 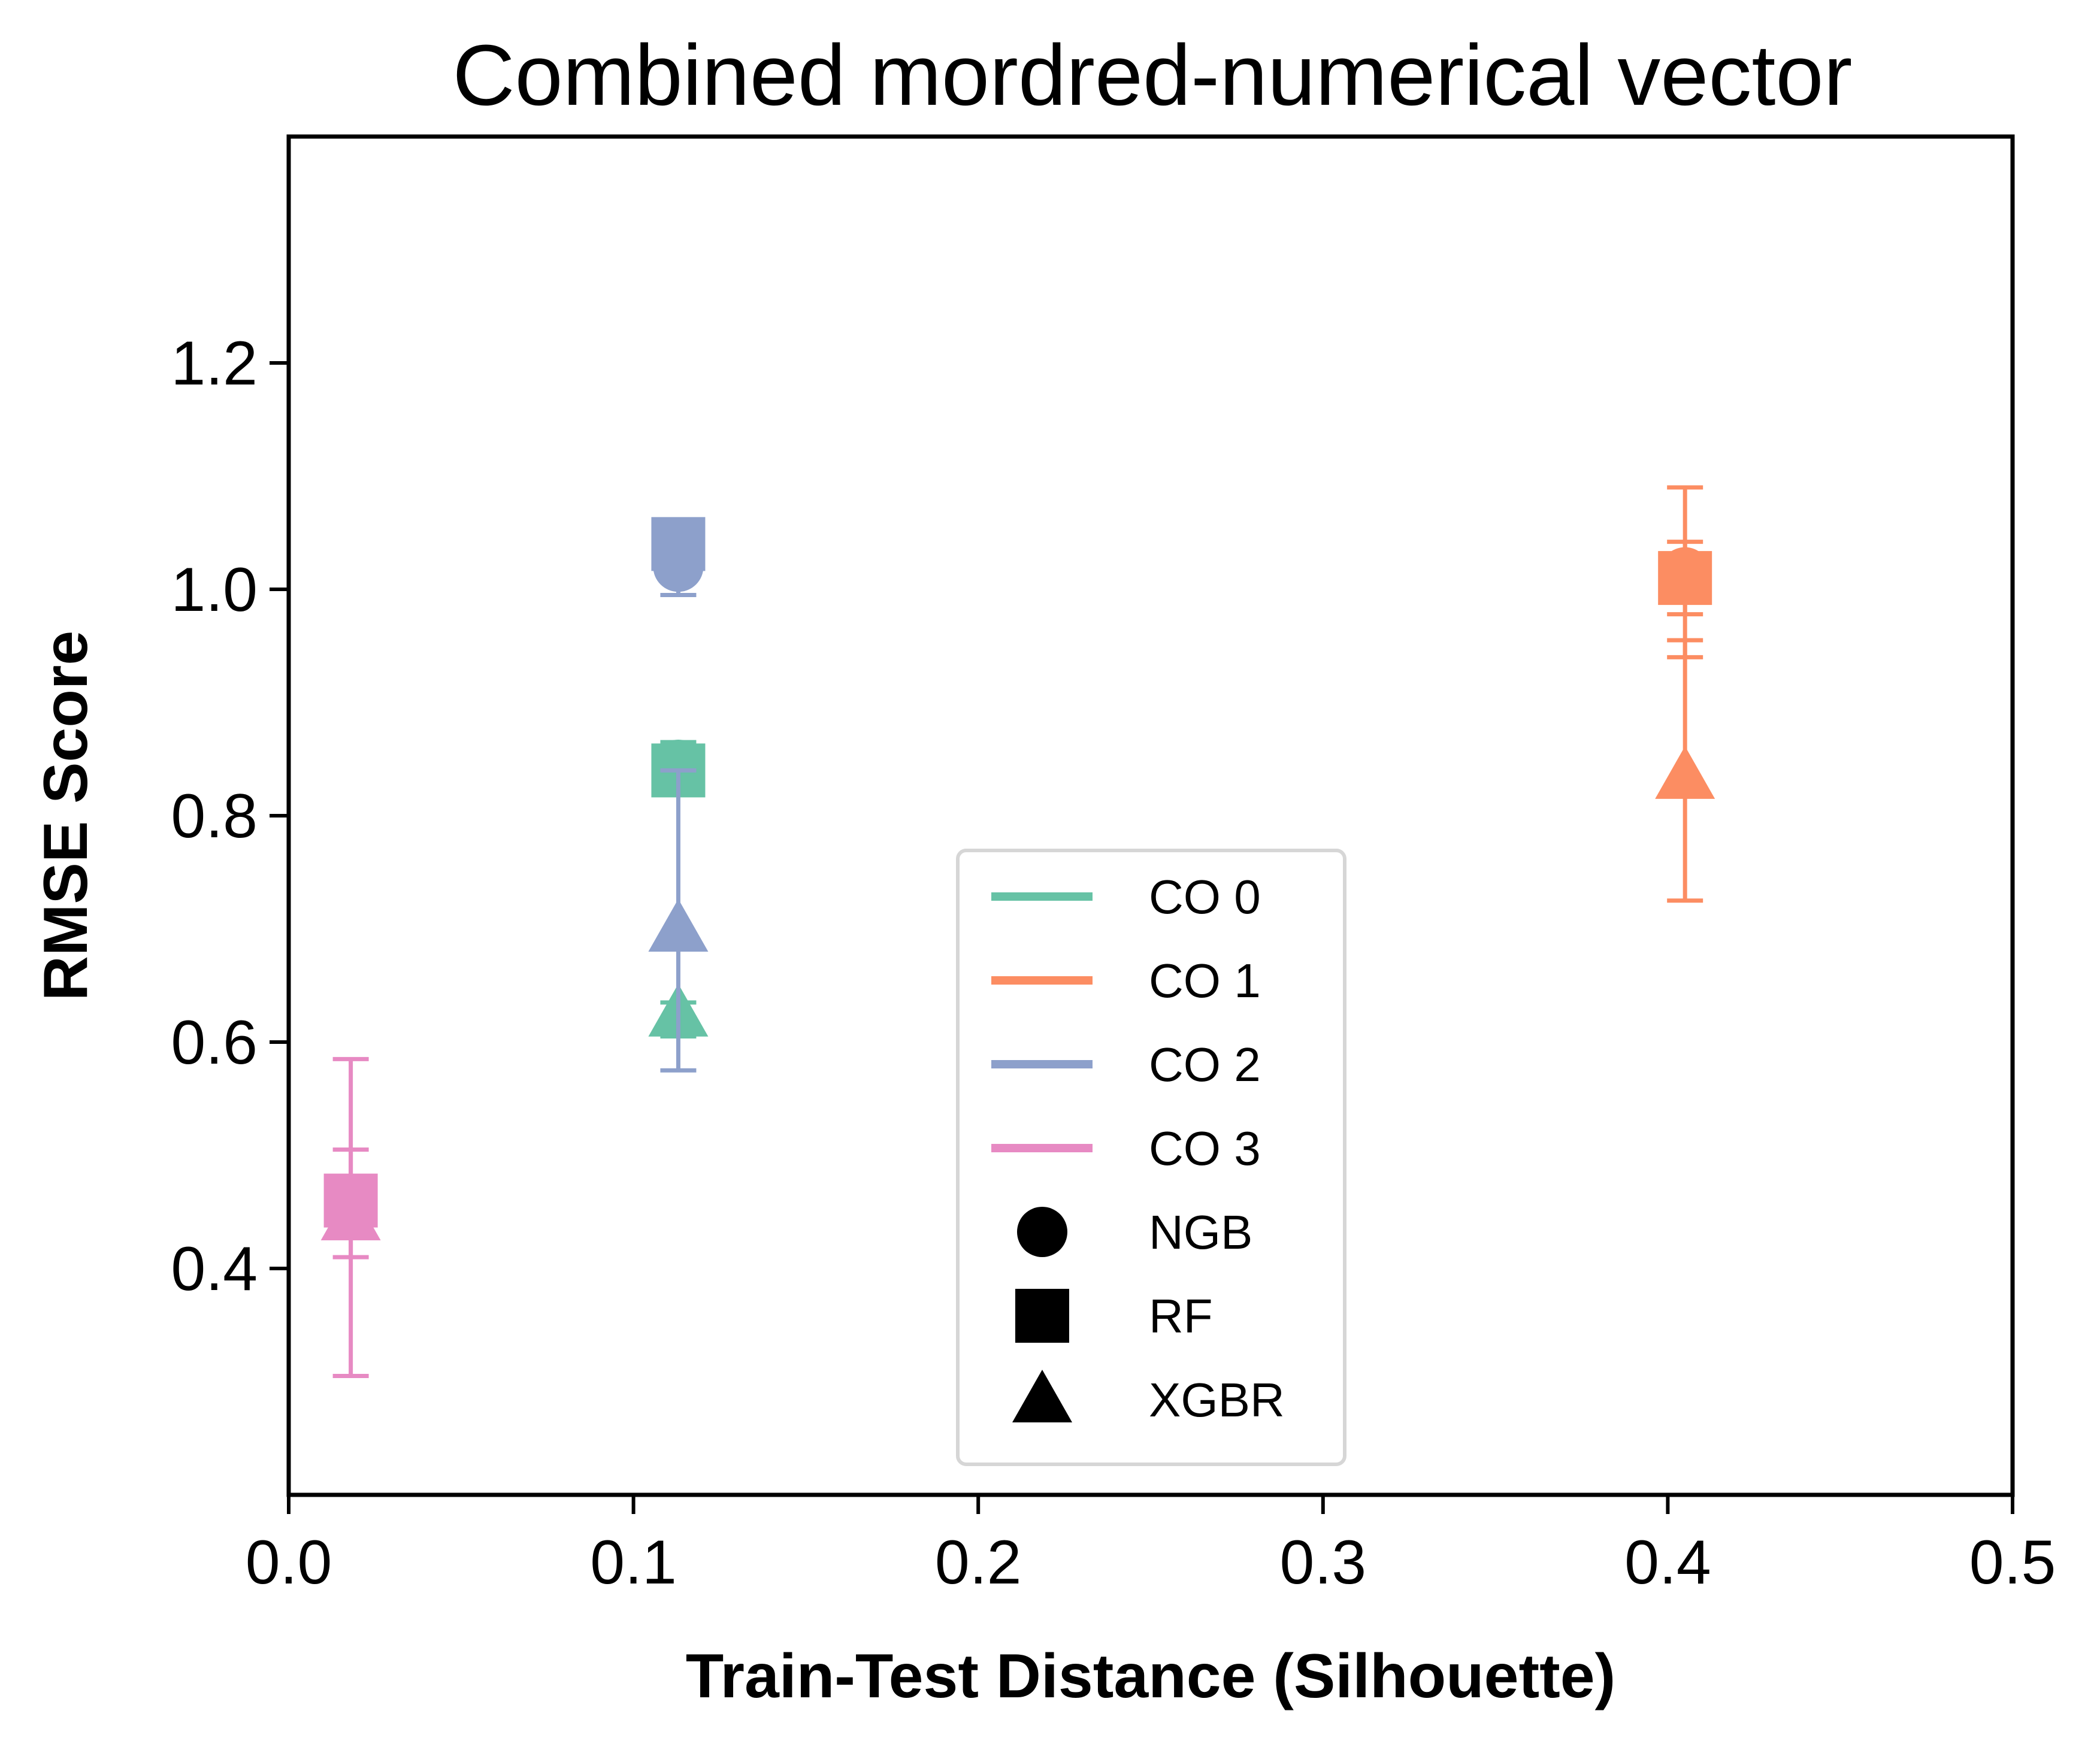 What do you see at coordinates (214, 816) in the screenshot?
I see `y-tick-label: 0.8` at bounding box center [214, 816].